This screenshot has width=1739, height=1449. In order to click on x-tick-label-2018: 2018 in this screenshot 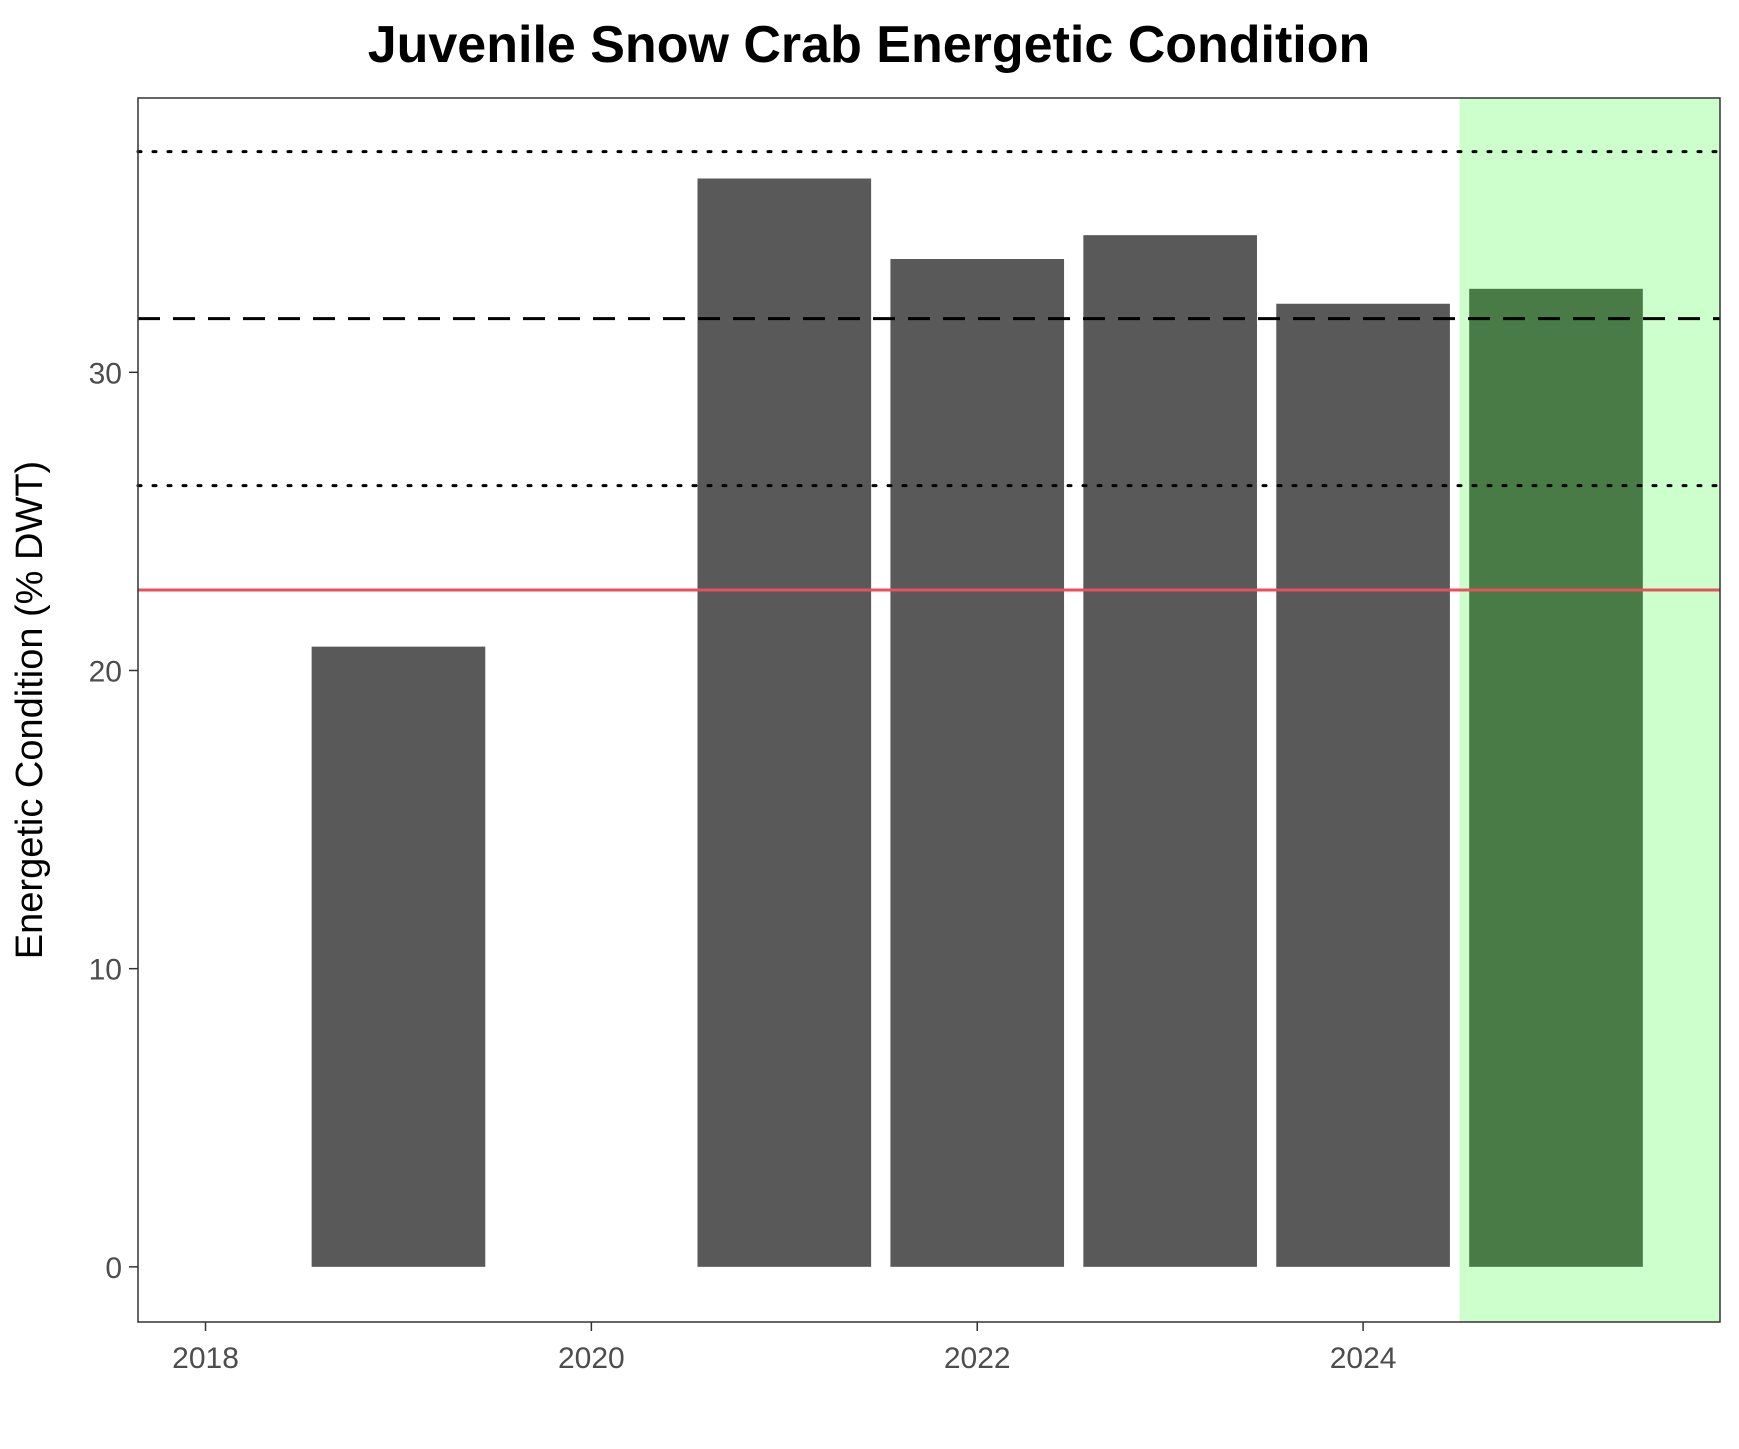, I will do `click(205, 1358)`.